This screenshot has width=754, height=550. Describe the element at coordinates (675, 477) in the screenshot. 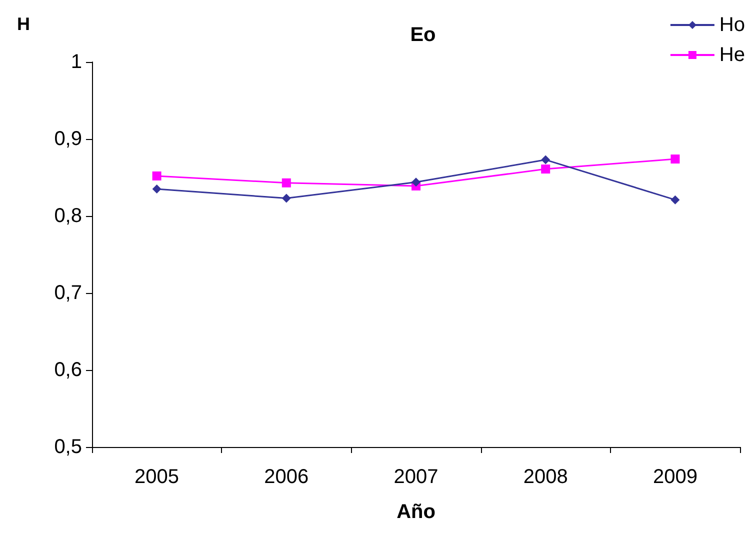

I see `x-tick-label: 2009` at that location.